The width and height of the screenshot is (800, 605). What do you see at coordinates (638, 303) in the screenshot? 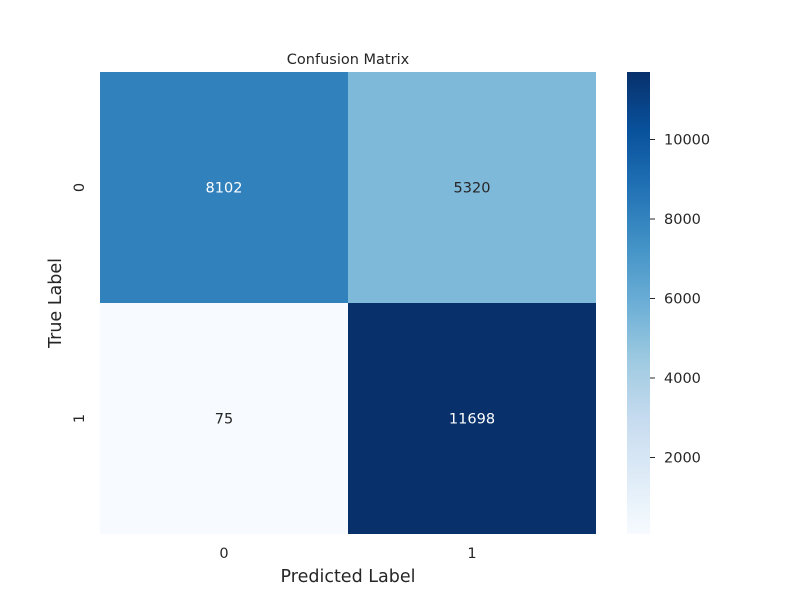
I see `colorbar` at bounding box center [638, 303].